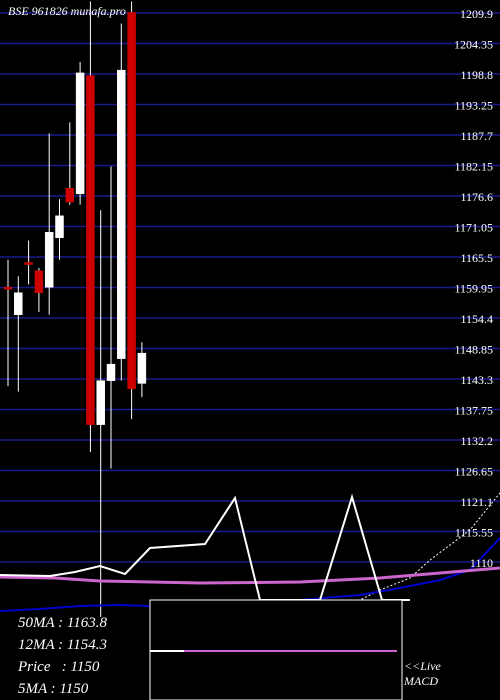 Image resolution: width=500 pixels, height=700 pixels. I want to click on price-line, so click(205, 547).